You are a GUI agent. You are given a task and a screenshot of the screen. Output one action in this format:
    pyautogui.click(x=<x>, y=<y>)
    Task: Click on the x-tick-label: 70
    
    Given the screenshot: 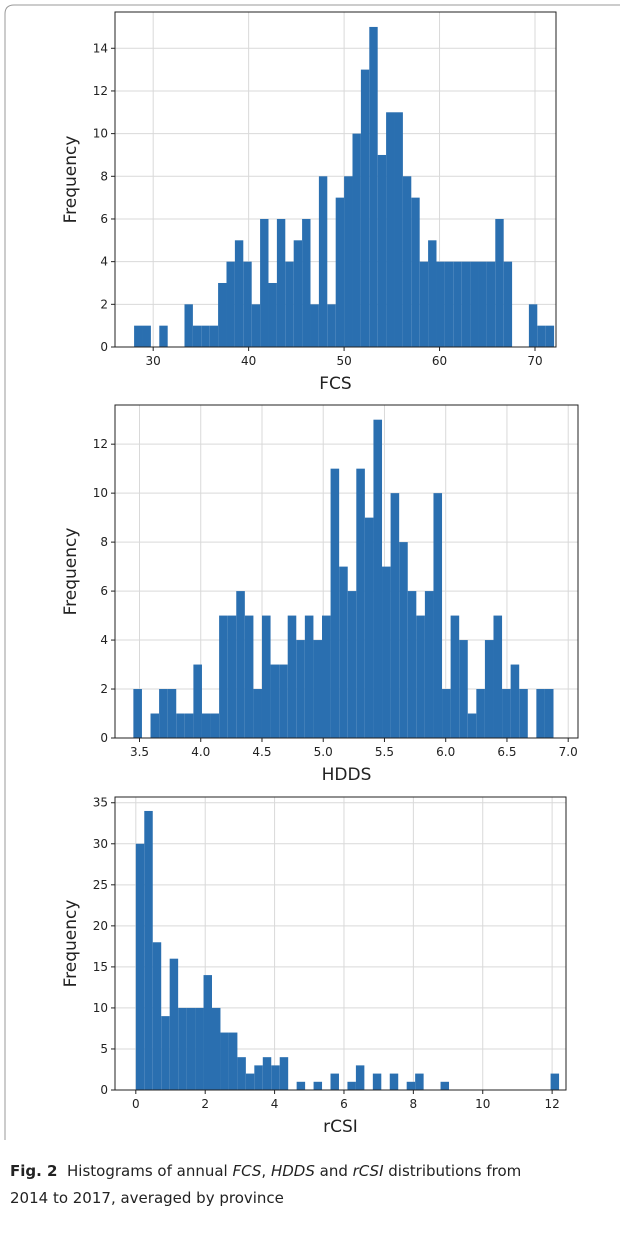 What is the action you would take?
    pyautogui.click(x=534, y=361)
    